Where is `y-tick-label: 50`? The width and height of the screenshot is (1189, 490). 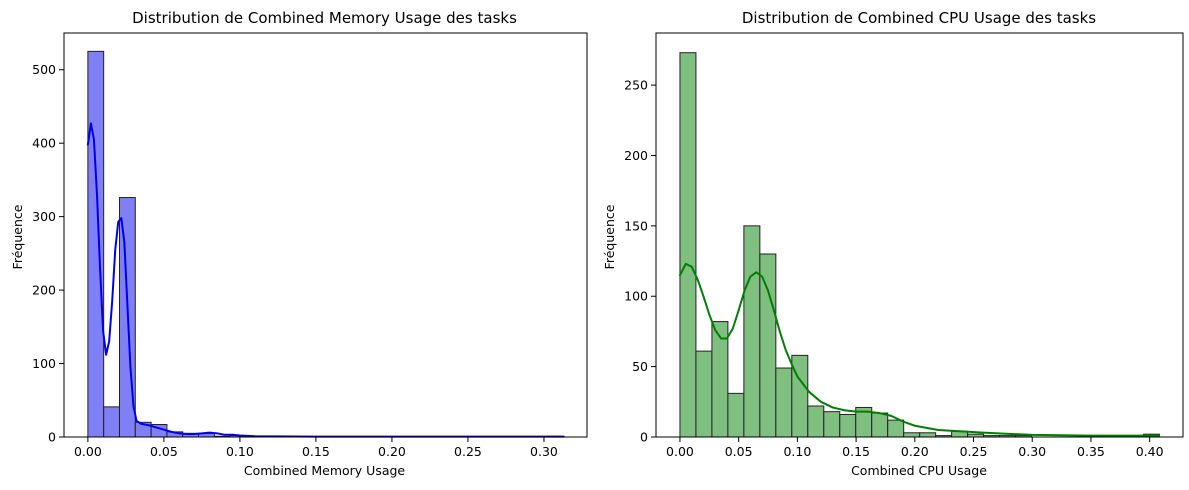
y-tick-label: 50 is located at coordinates (640, 366).